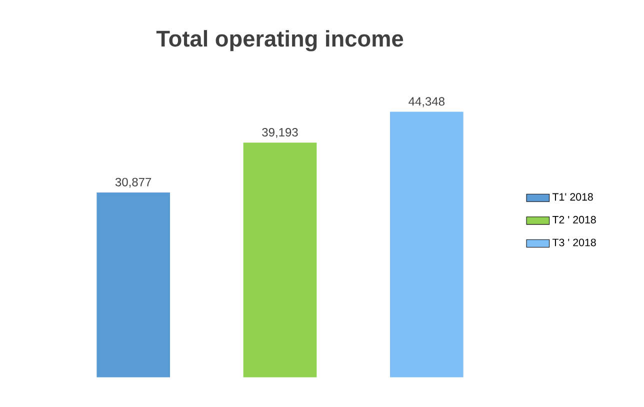 This screenshot has width=644, height=407. Describe the element at coordinates (280, 133) in the screenshot. I see `data-label: 39,193` at that location.